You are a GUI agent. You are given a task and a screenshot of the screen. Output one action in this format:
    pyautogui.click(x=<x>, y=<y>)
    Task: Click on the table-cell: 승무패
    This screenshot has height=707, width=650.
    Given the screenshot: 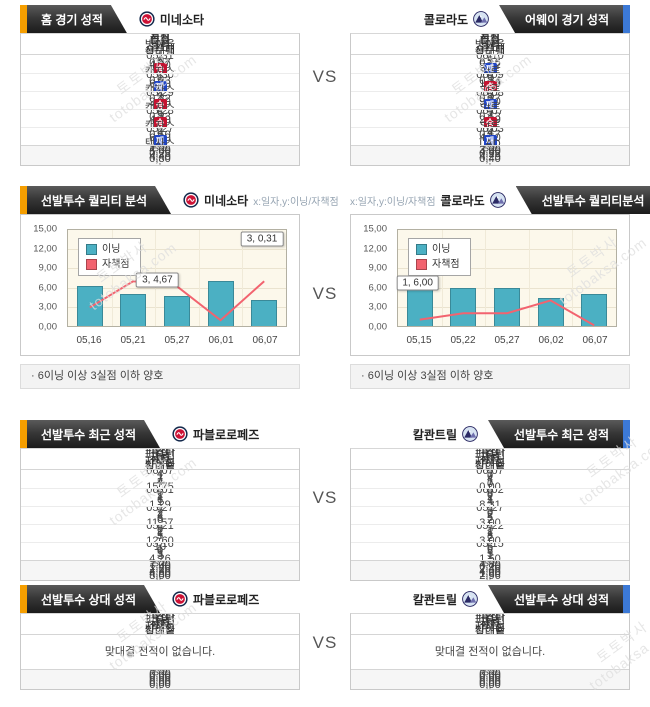 What is the action you would take?
    pyautogui.click(x=490, y=49)
    